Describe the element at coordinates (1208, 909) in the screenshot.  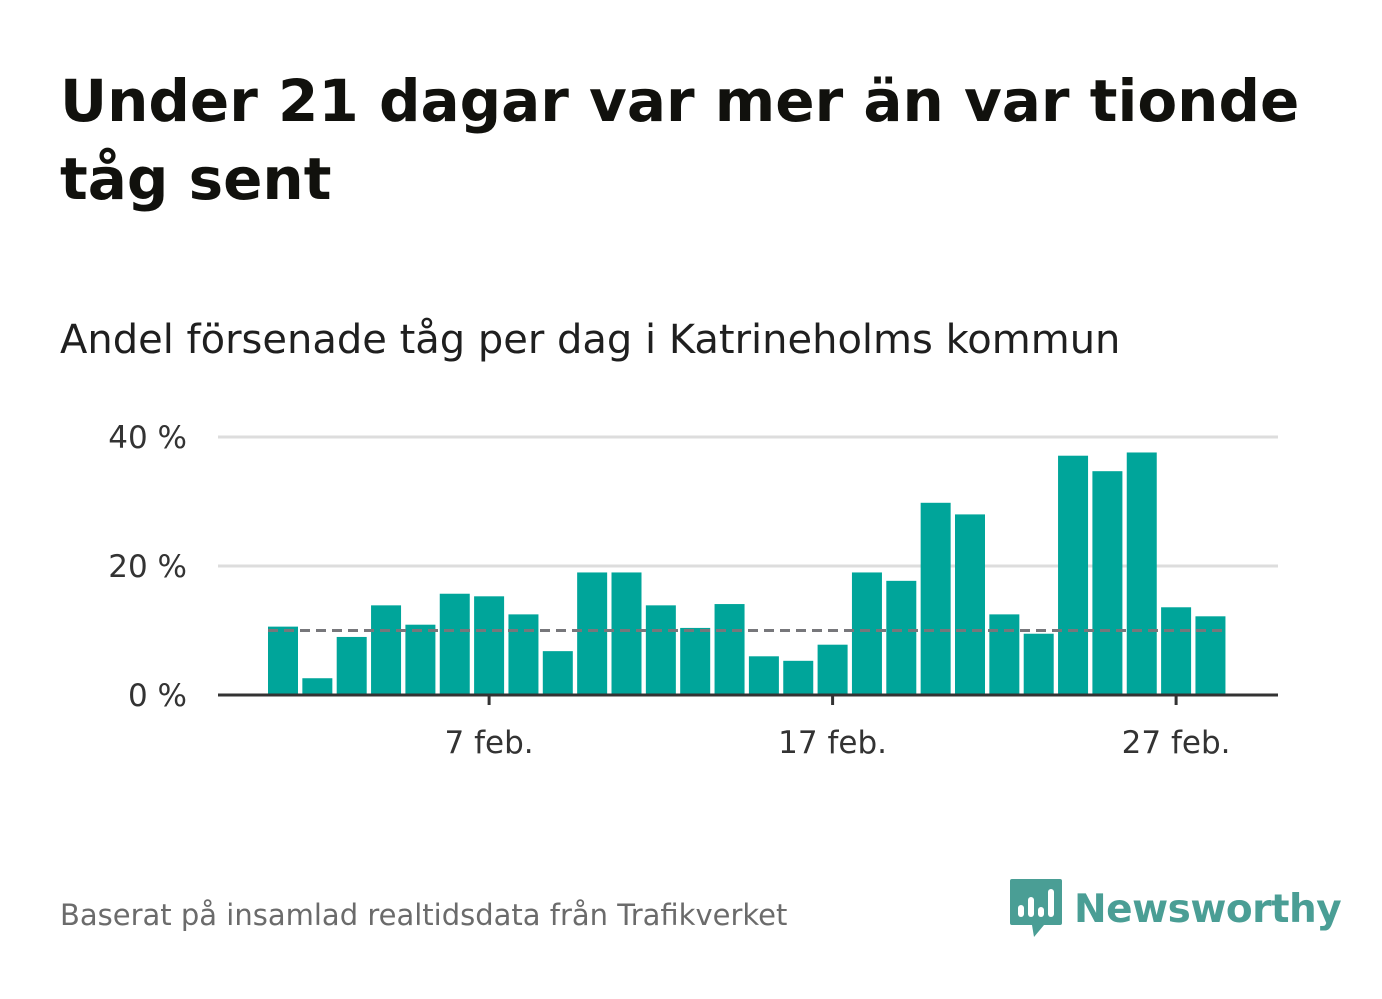
I see `brand-name: Newsworthy` at that location.